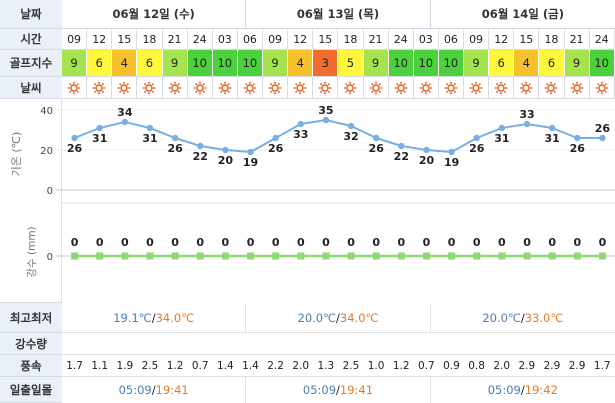  What do you see at coordinates (300, 134) in the screenshot?
I see `temperature-label: 33` at bounding box center [300, 134].